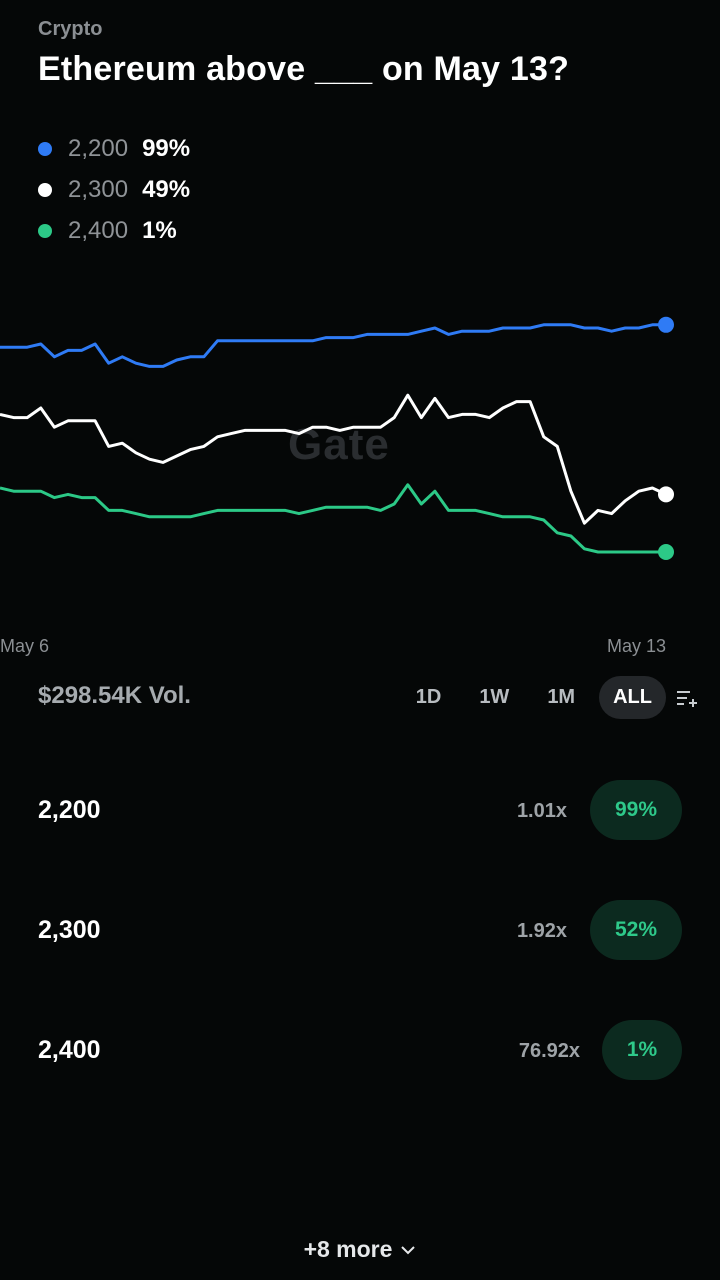  I want to click on range-all-button: ALL, so click(632, 697).